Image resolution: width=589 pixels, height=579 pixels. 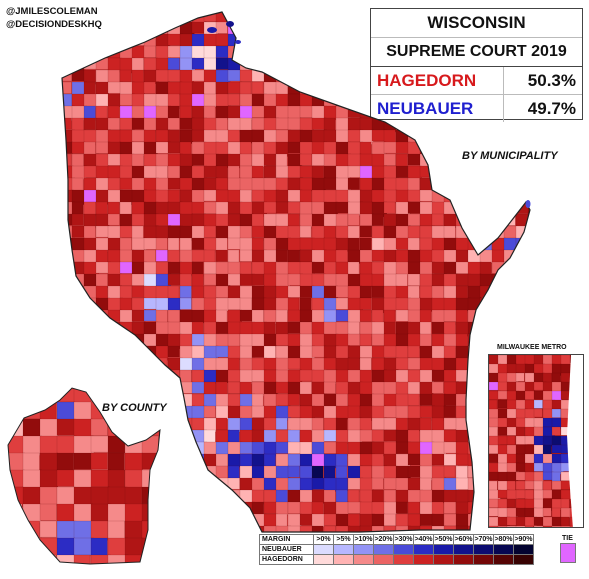 I want to click on legend-bin-label: >30%, so click(x=403, y=539).